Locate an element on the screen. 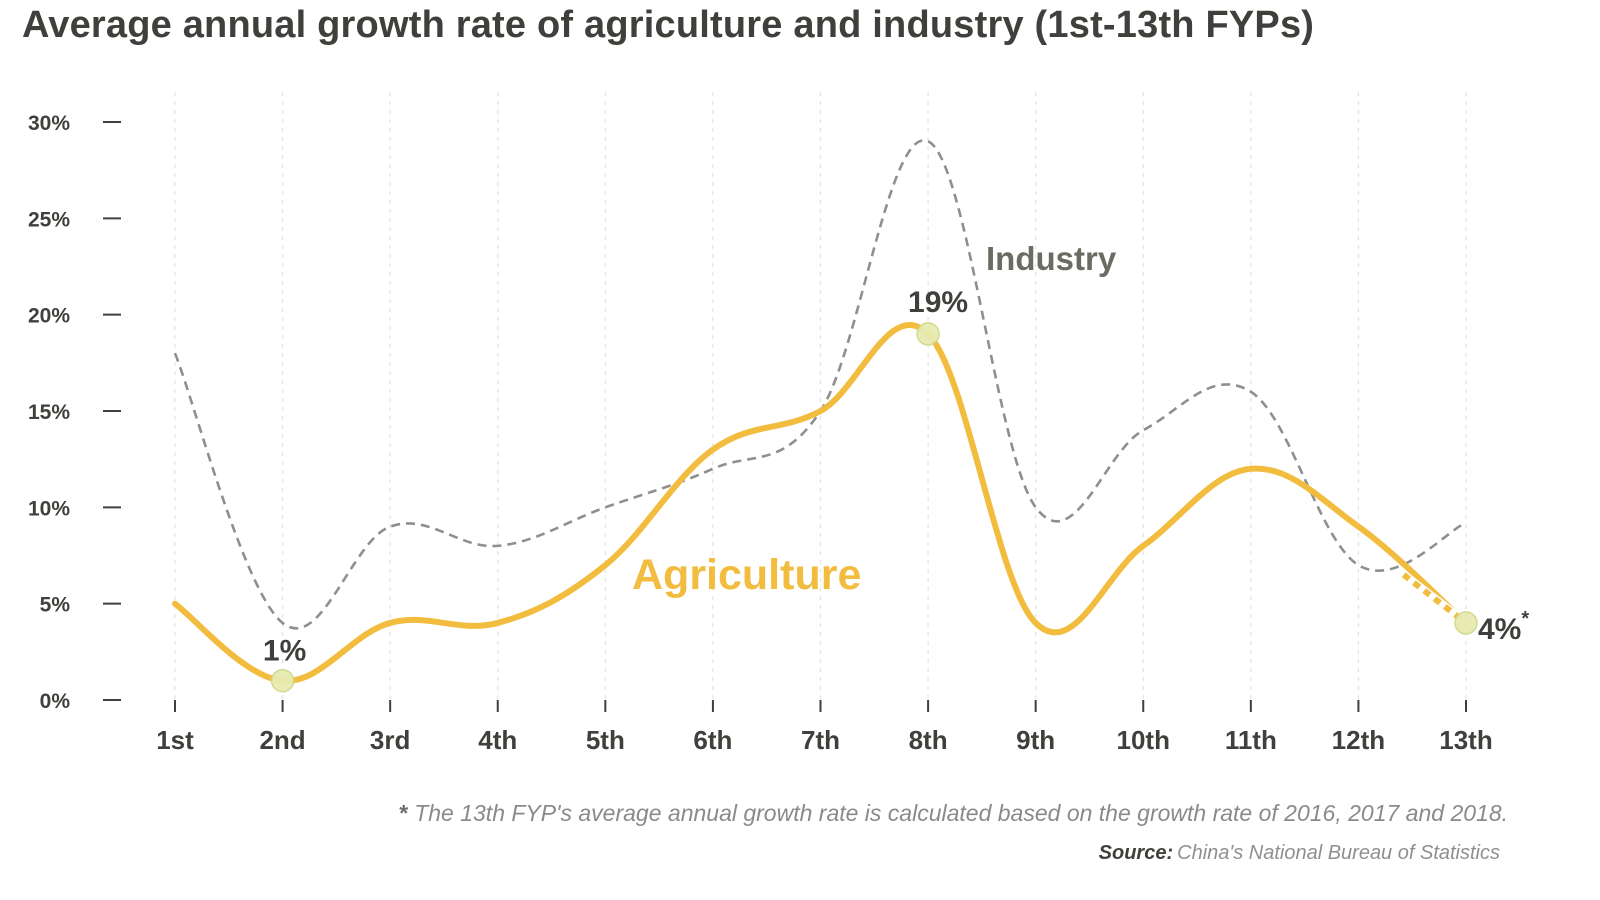 The width and height of the screenshot is (1600, 900). y-tick-label: 0% is located at coordinates (55, 701).